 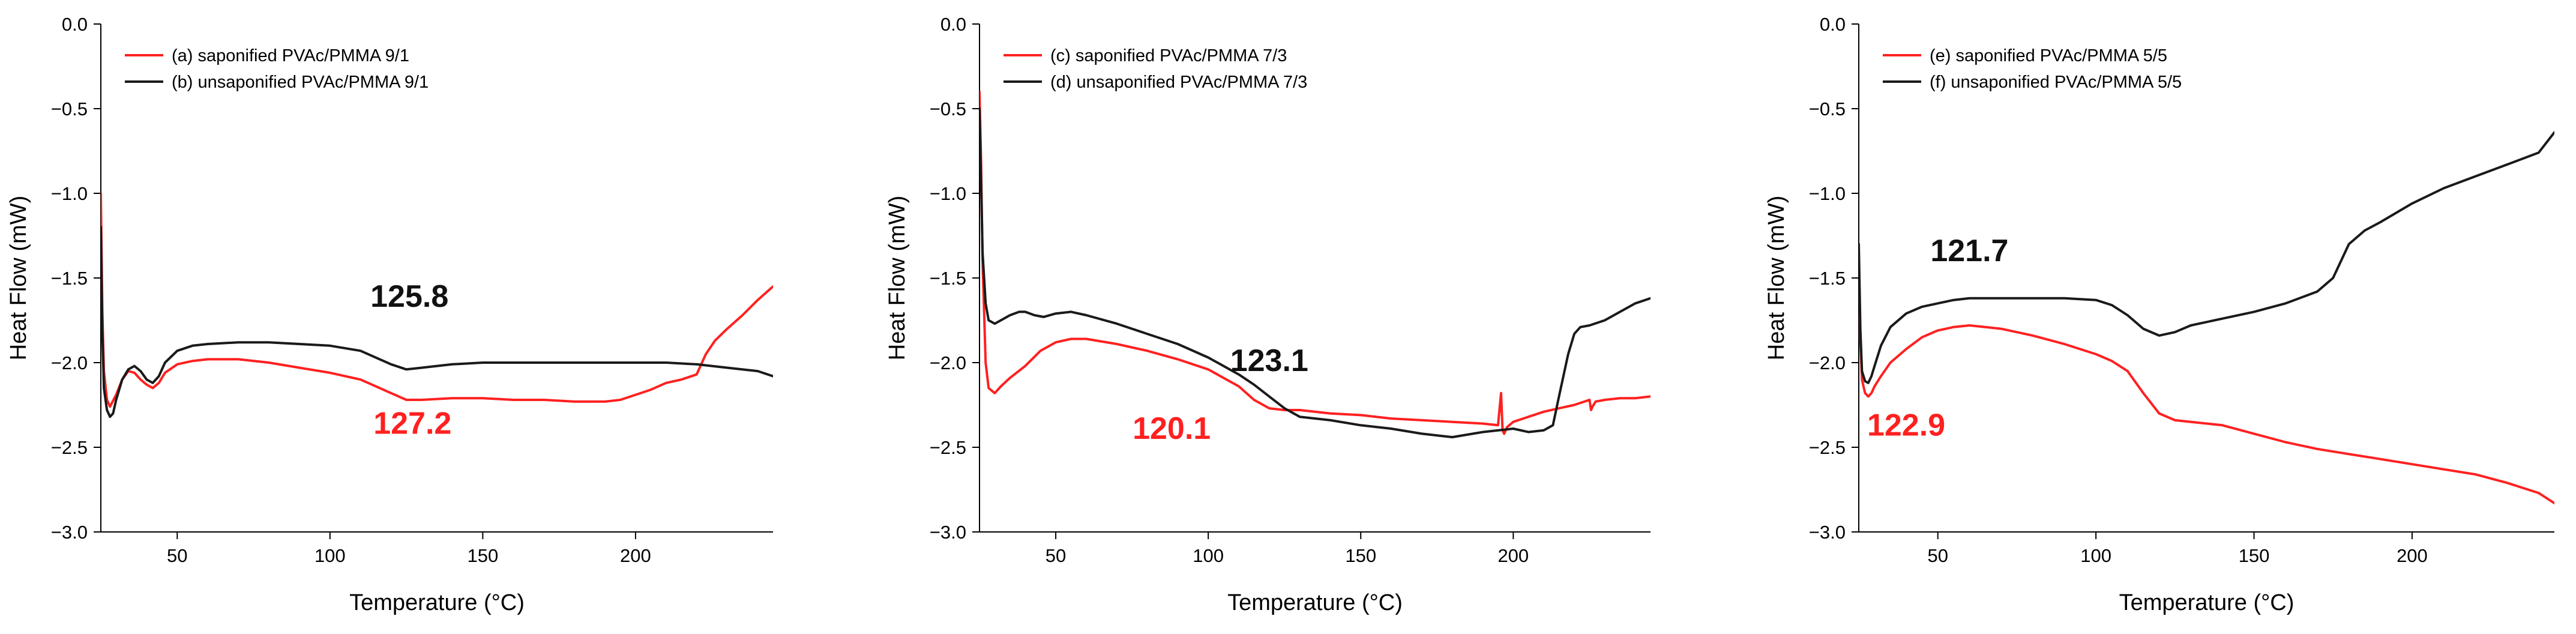 I want to click on annotation-1: 125.8, so click(x=409, y=296).